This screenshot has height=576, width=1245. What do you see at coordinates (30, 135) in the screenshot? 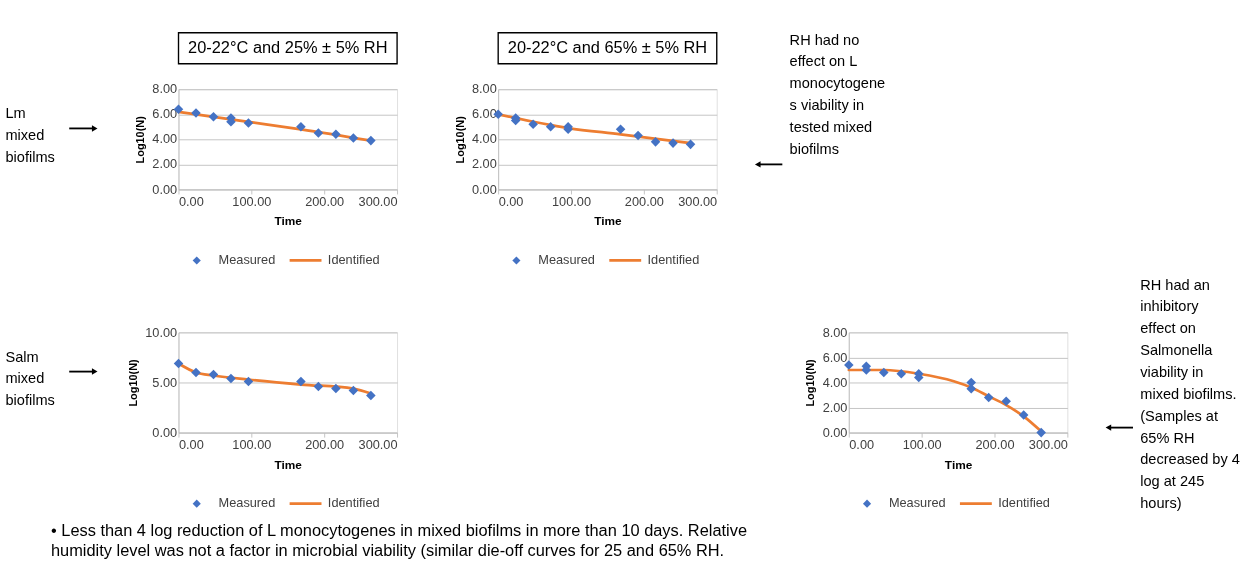
I see `text: Lm mixed biofilms` at bounding box center [30, 135].